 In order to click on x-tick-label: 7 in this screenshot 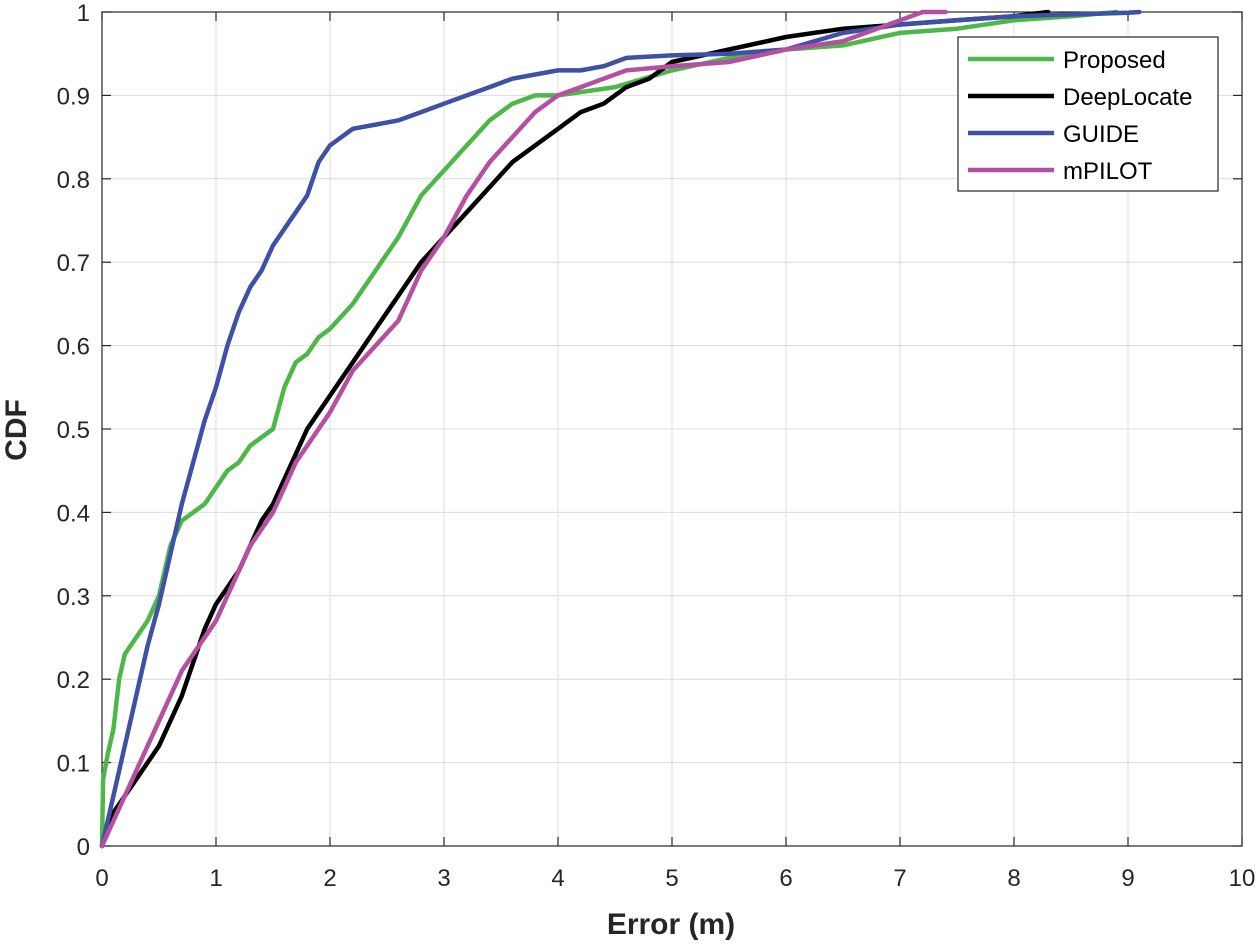, I will do `click(899, 878)`.